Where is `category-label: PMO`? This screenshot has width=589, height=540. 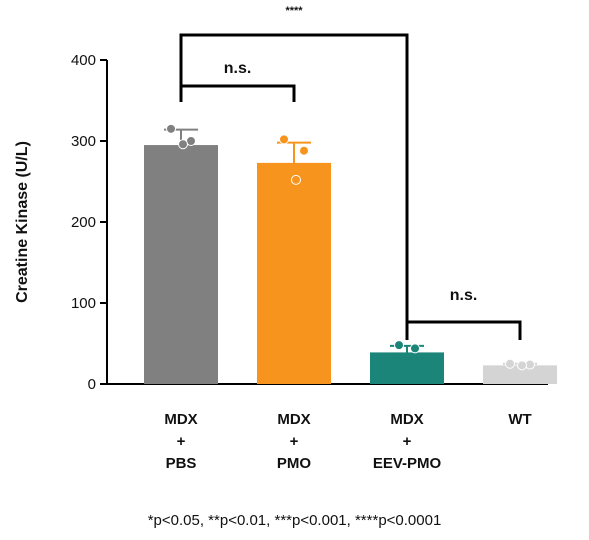 category-label: PMO is located at coordinates (294, 463).